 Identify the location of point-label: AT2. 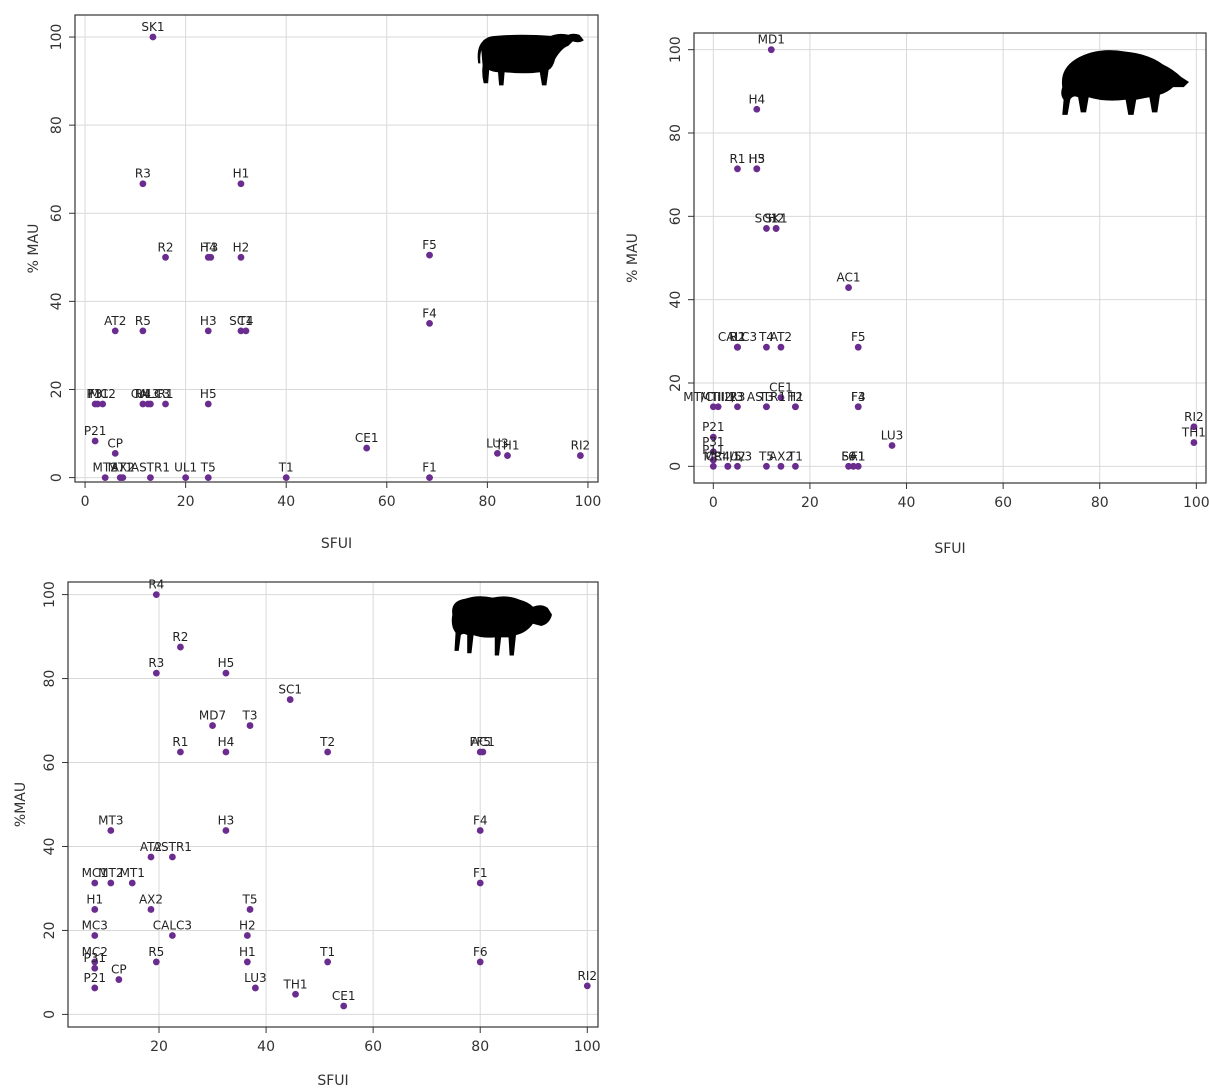
(151, 847).